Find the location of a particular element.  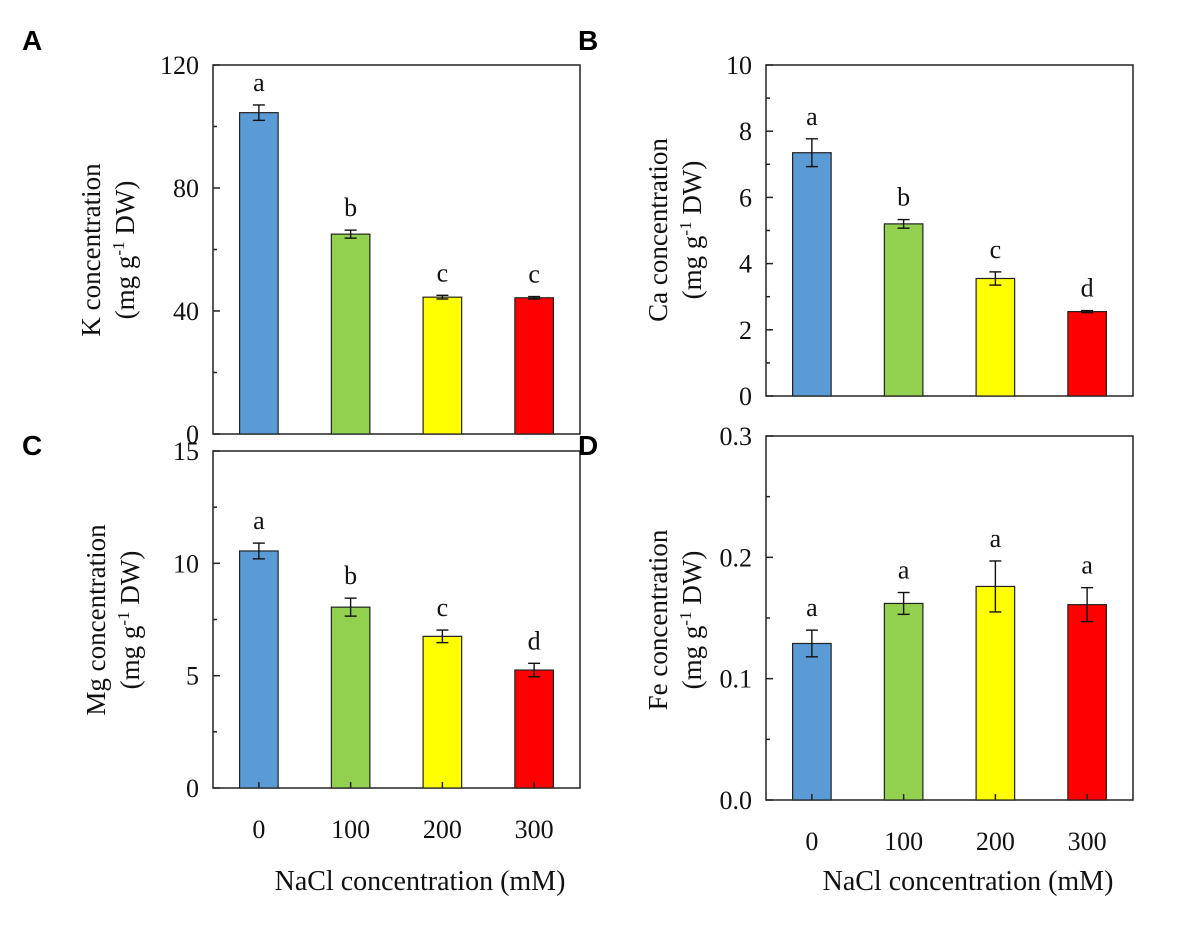

y-tick-label: 120 is located at coordinates (179, 65).